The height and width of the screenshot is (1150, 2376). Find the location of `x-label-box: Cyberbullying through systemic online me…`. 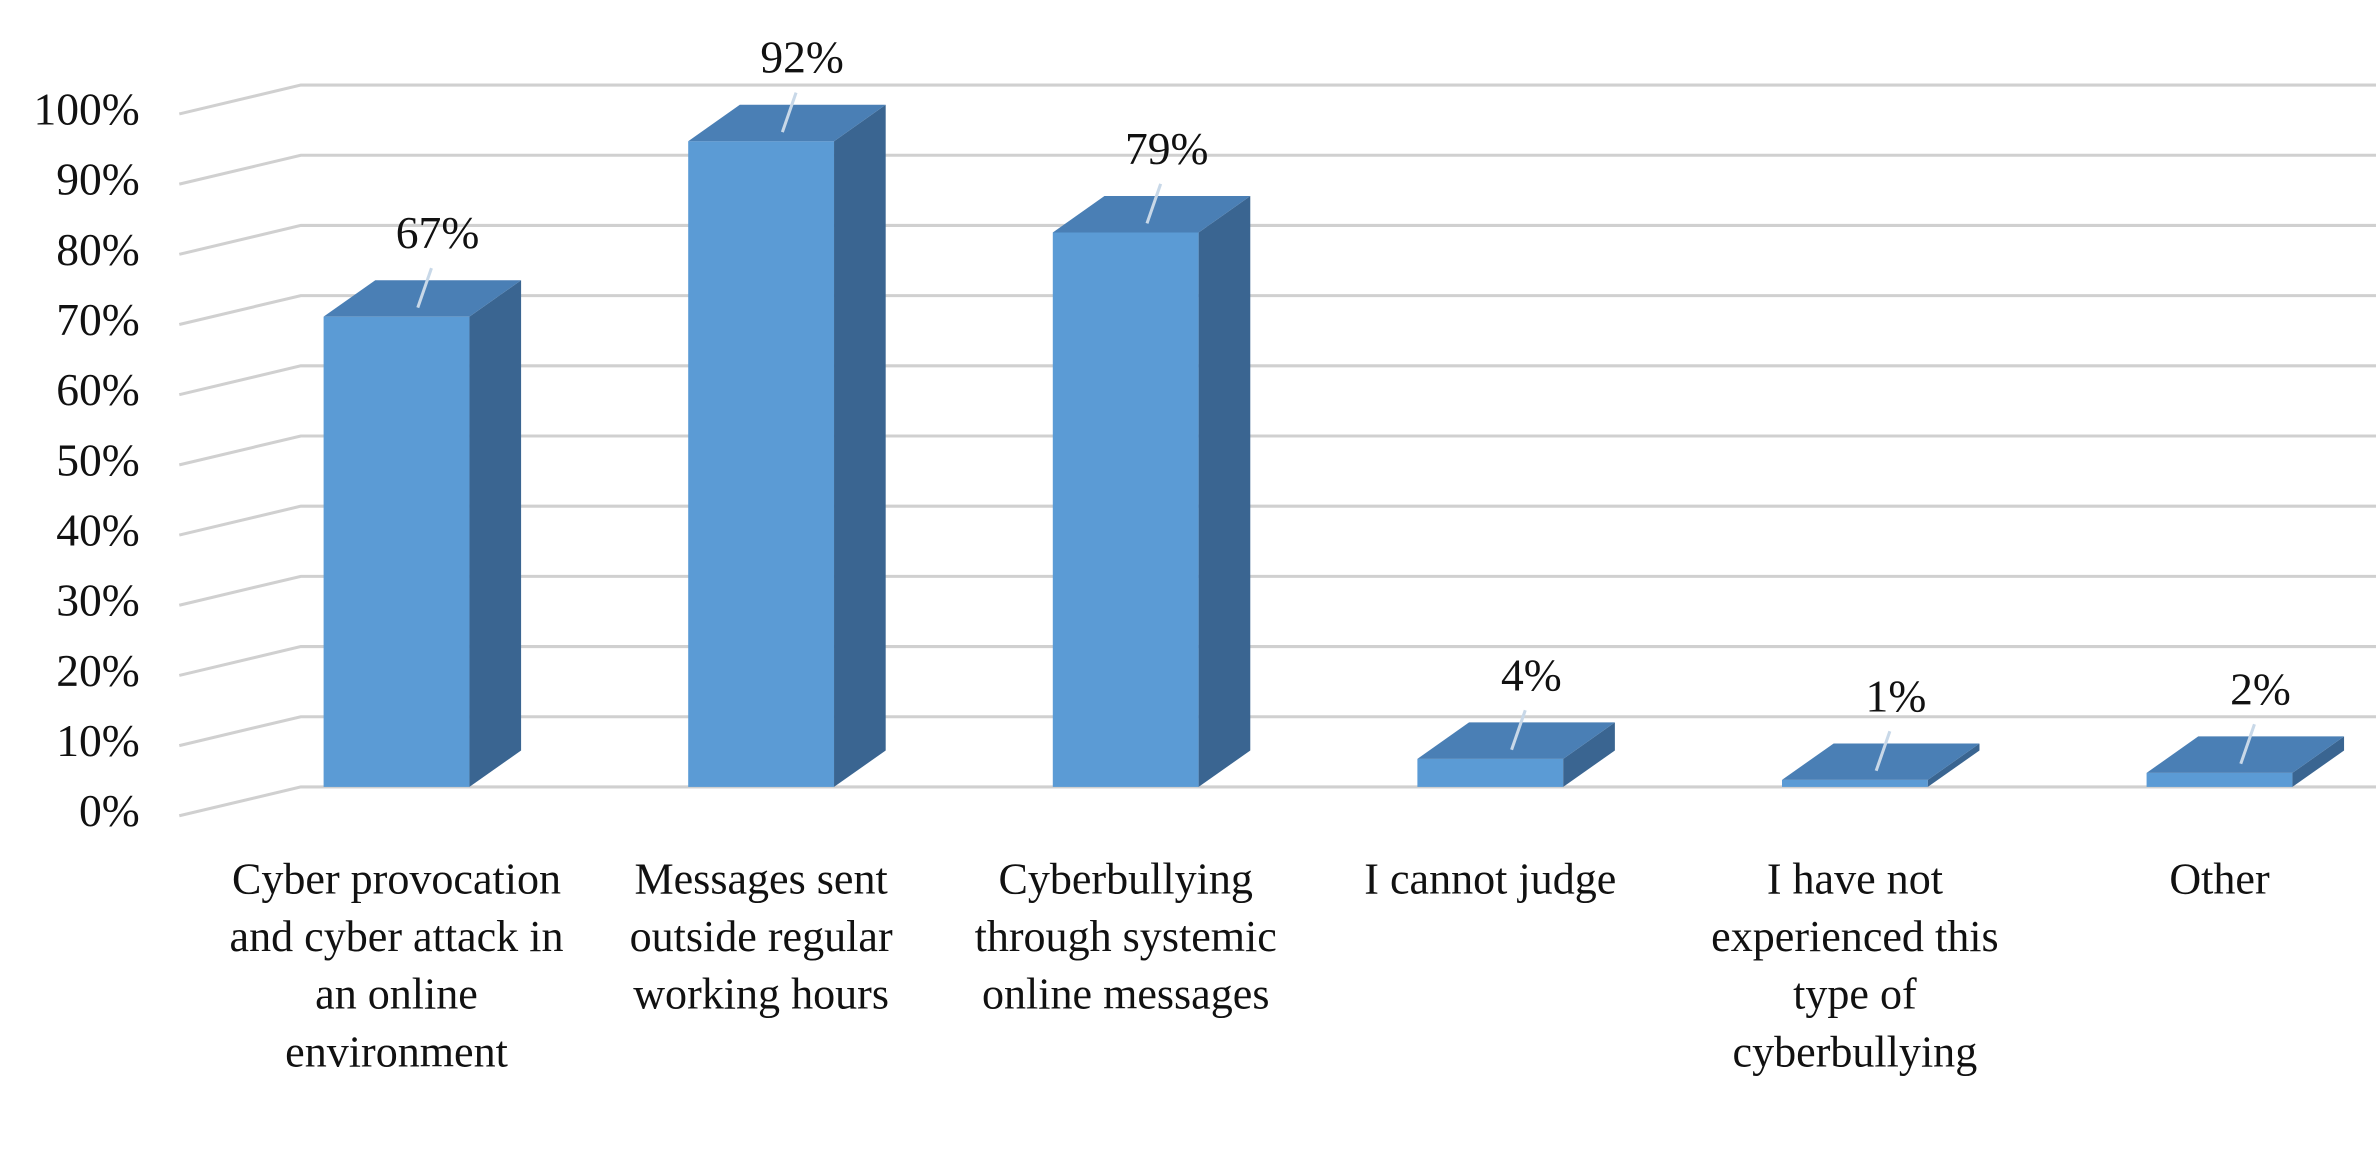

x-label-box: Cyberbullying through systemic online me… is located at coordinates (1125, 937).